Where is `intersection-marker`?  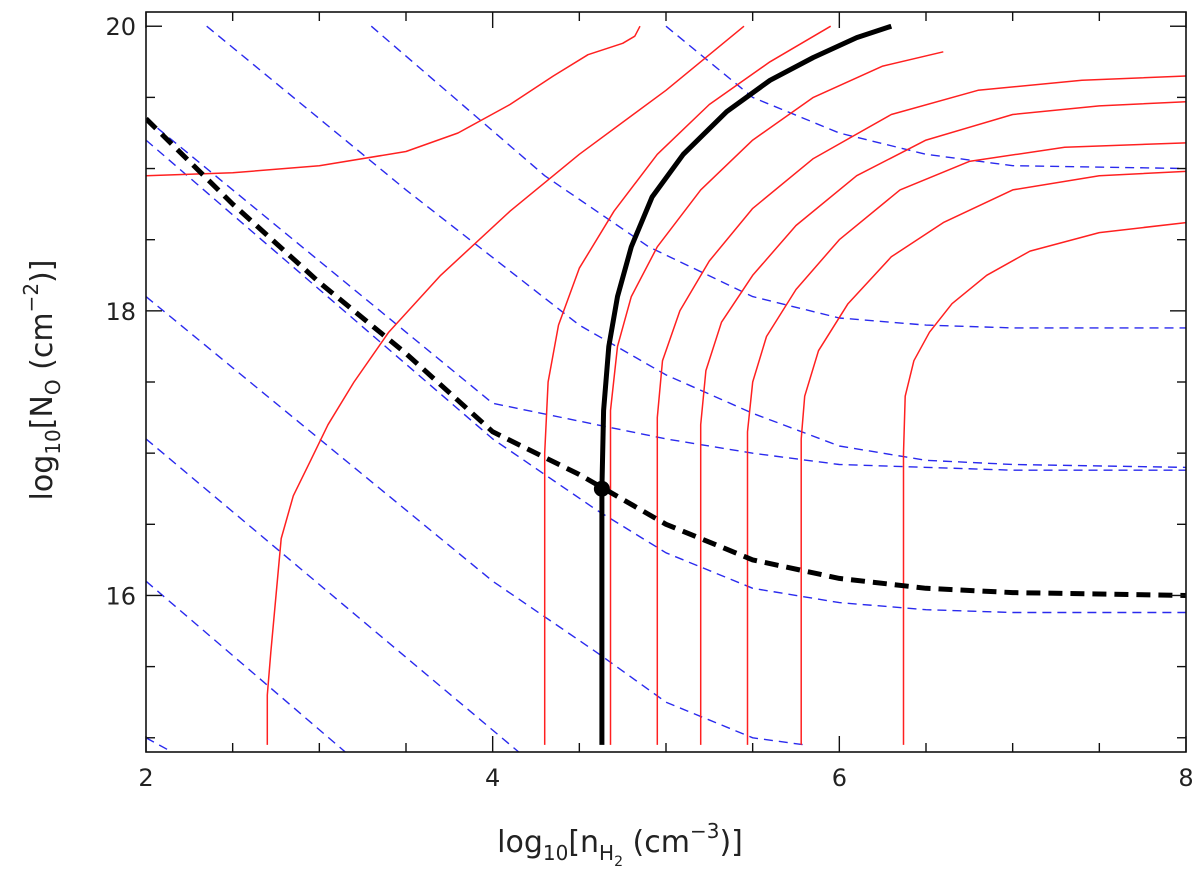 intersection-marker is located at coordinates (601, 488).